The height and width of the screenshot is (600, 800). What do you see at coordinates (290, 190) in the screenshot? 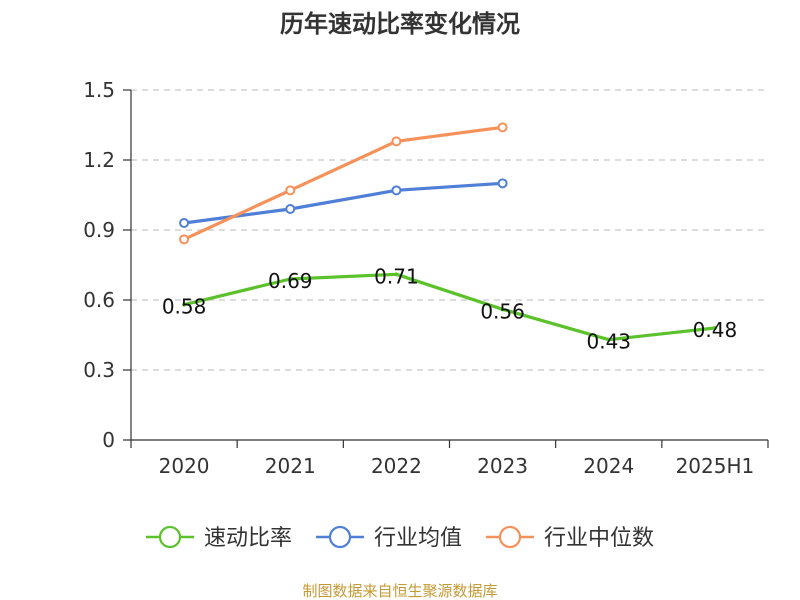
I see `data-point-series-2-2021` at bounding box center [290, 190].